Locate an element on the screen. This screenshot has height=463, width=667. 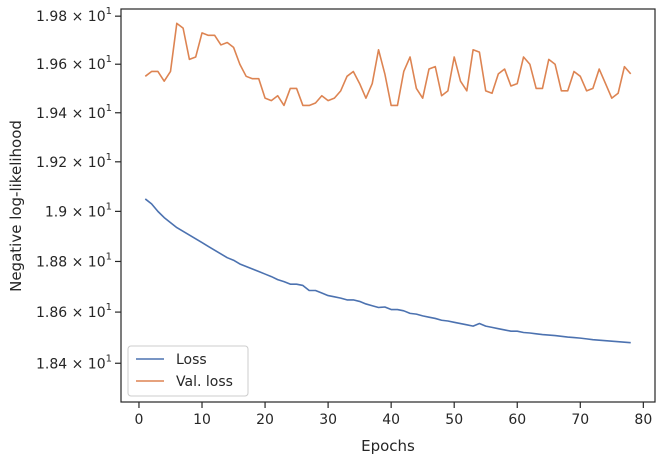
y-tick-text: 1.94 × 10¹ is located at coordinates (74, 112).